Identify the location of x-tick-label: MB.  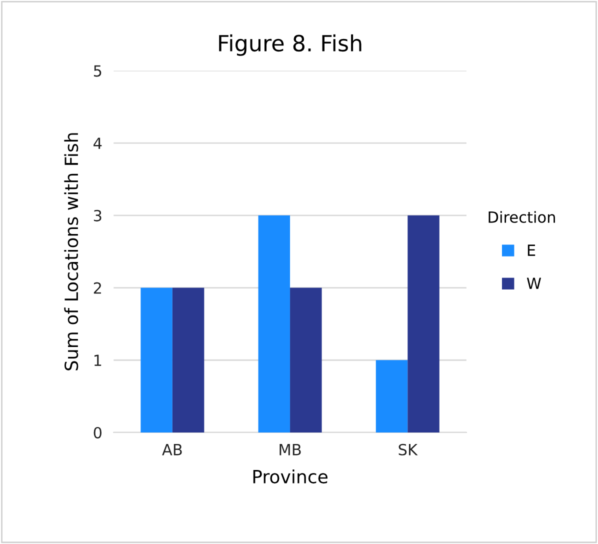
(290, 450).